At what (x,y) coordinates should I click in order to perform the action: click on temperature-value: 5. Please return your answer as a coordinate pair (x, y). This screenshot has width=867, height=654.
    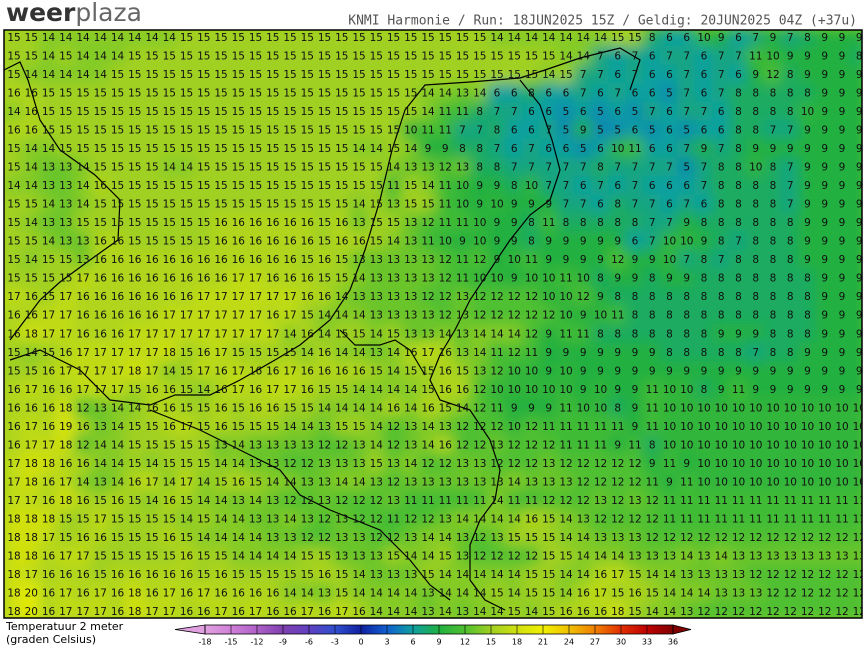
    Looking at the image, I should click on (617, 131).